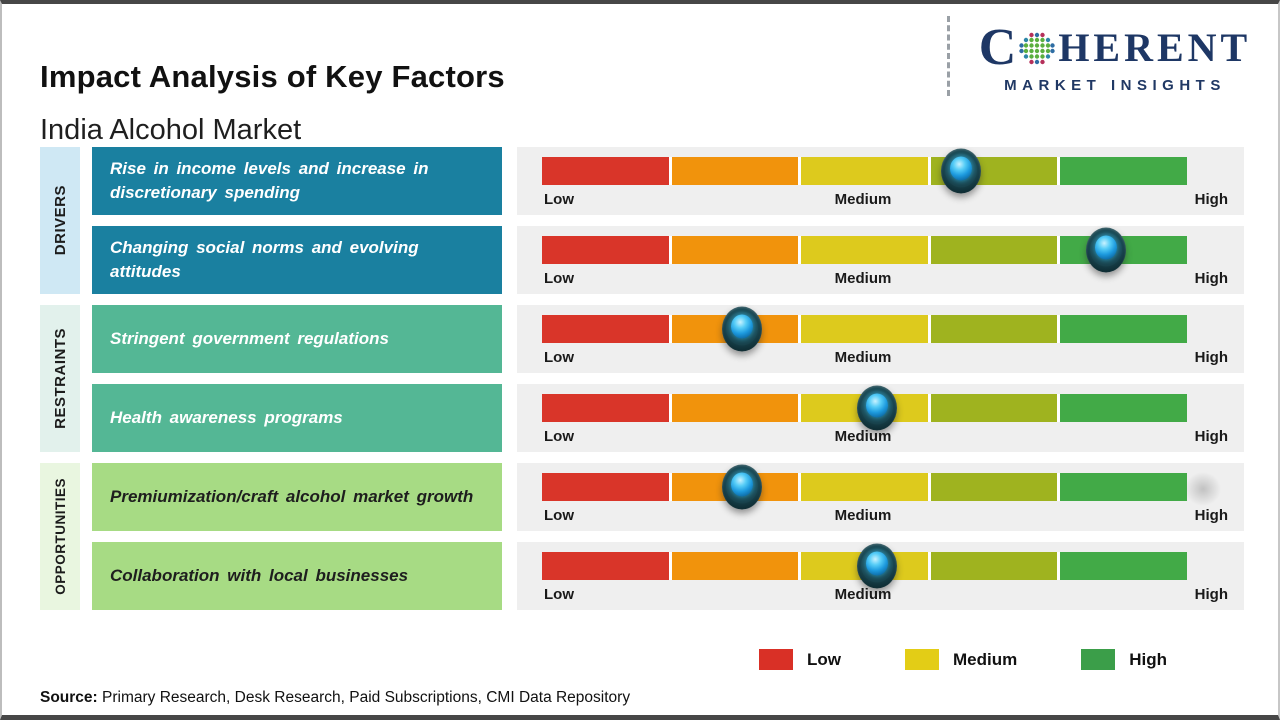  What do you see at coordinates (824, 659) in the screenshot?
I see `legend-label-low: Low` at bounding box center [824, 659].